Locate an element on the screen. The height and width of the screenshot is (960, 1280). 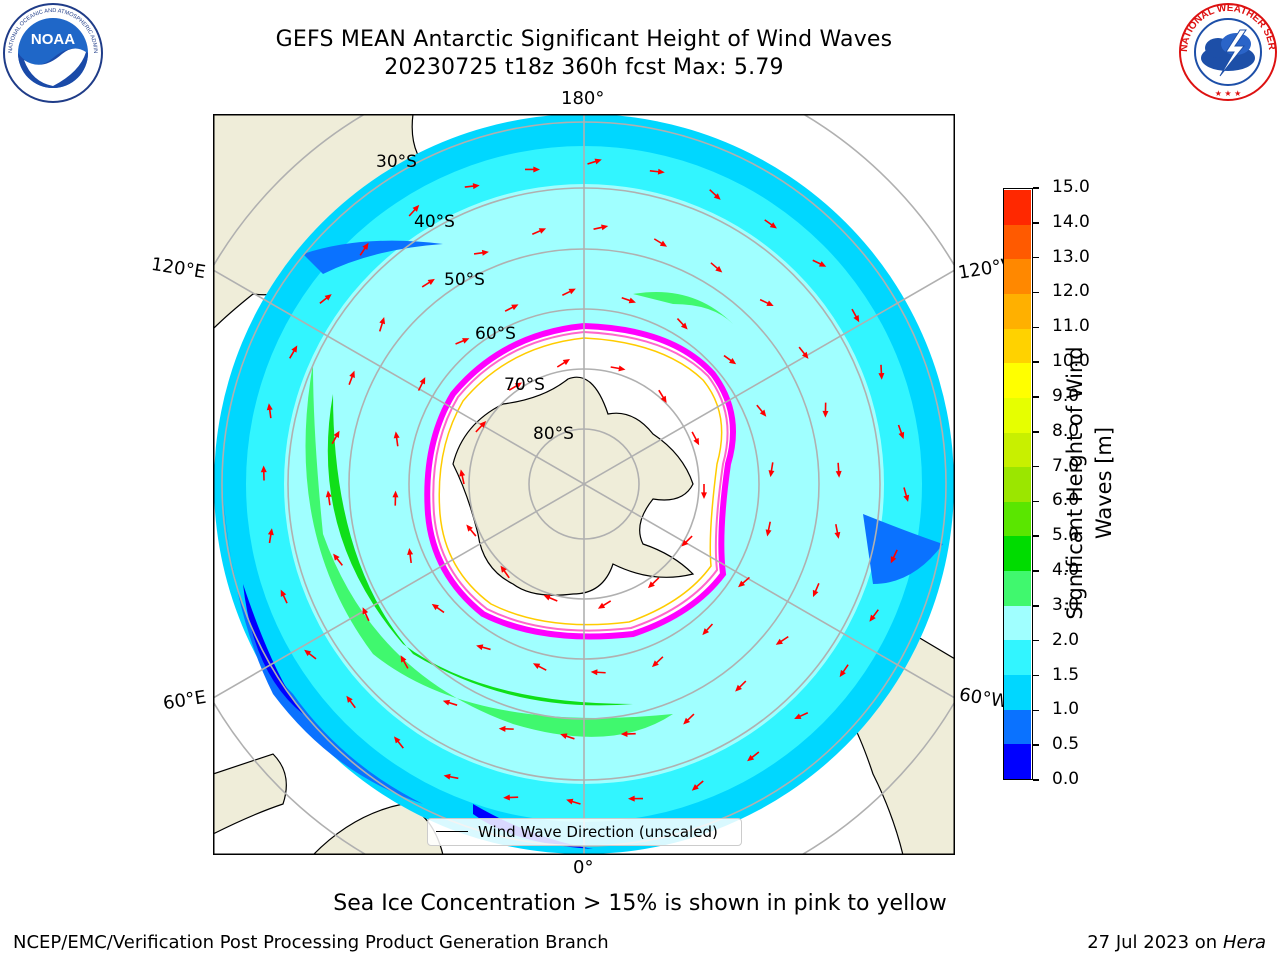
colorbar-tick-label: 4.0 is located at coordinates (1066, 570).